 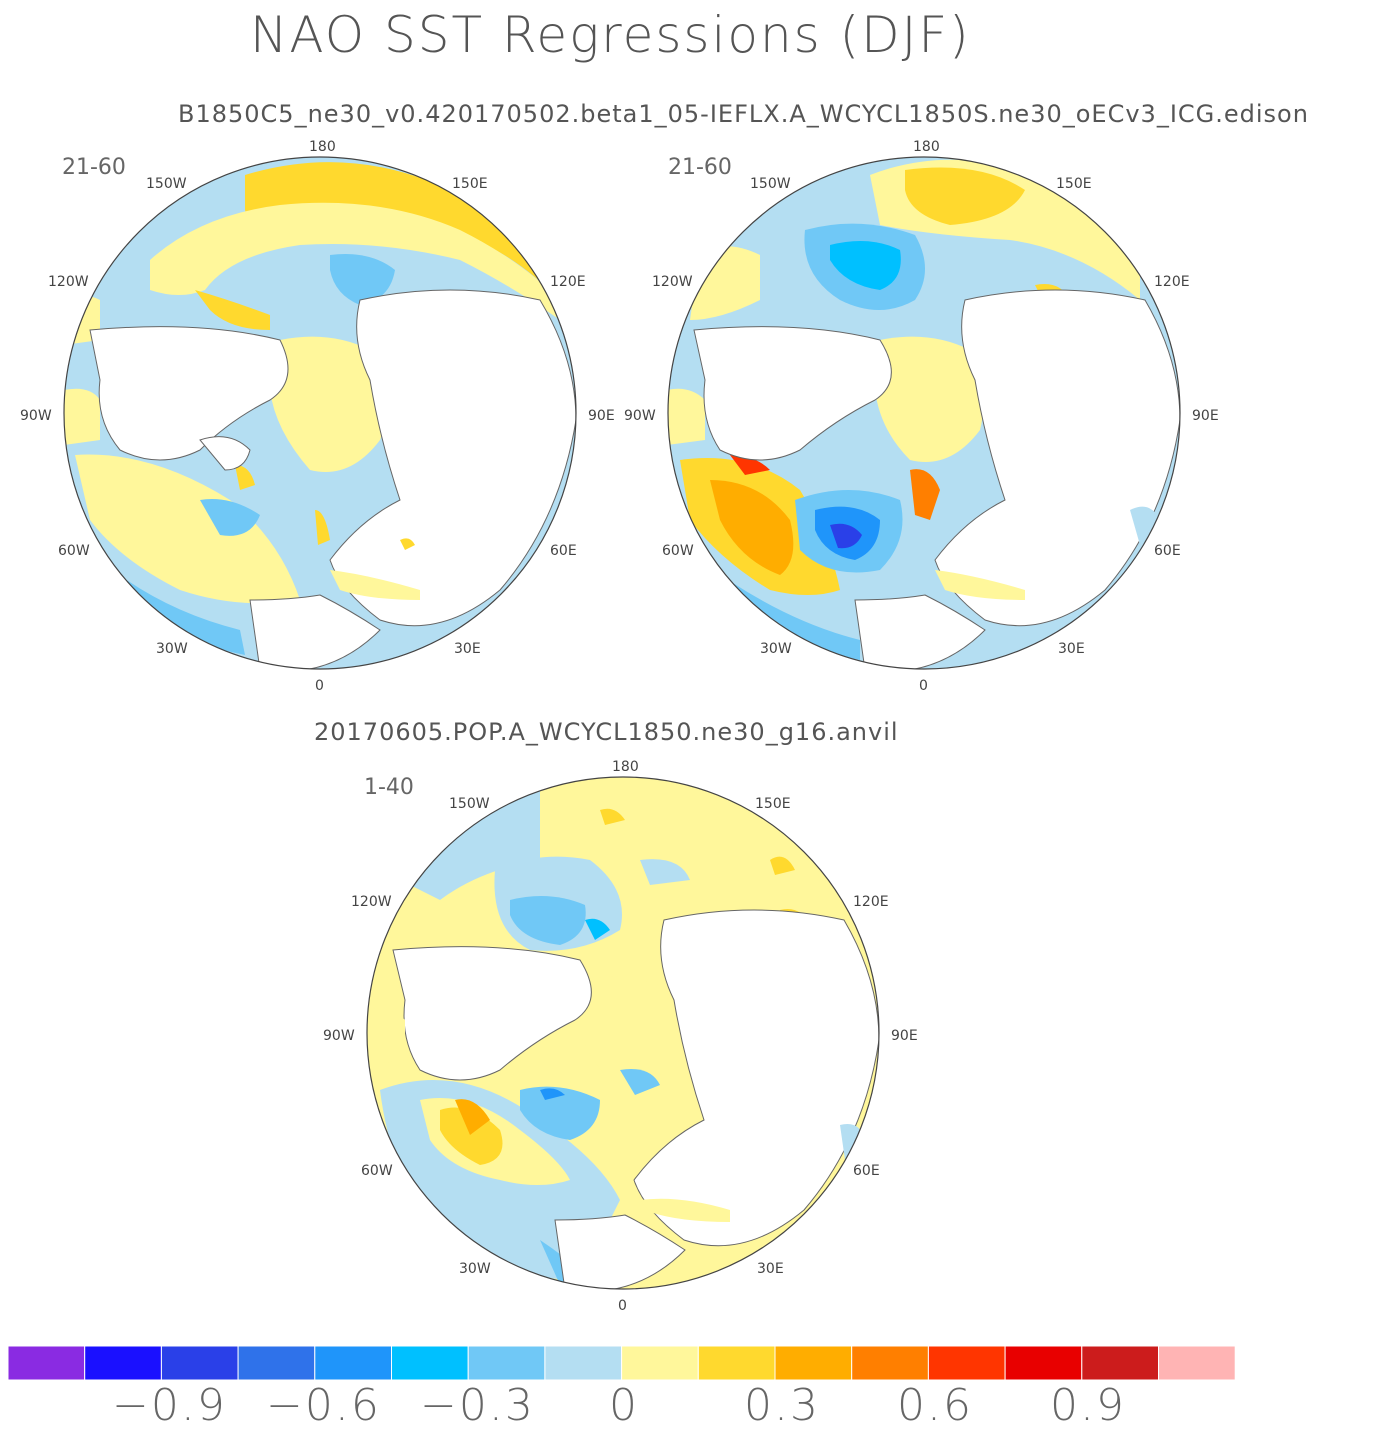 What do you see at coordinates (606, 732) in the screenshot?
I see `subtitle-bottom: 20170605.POP.A_WCYCL1850.ne30_g16.anvil` at bounding box center [606, 732].